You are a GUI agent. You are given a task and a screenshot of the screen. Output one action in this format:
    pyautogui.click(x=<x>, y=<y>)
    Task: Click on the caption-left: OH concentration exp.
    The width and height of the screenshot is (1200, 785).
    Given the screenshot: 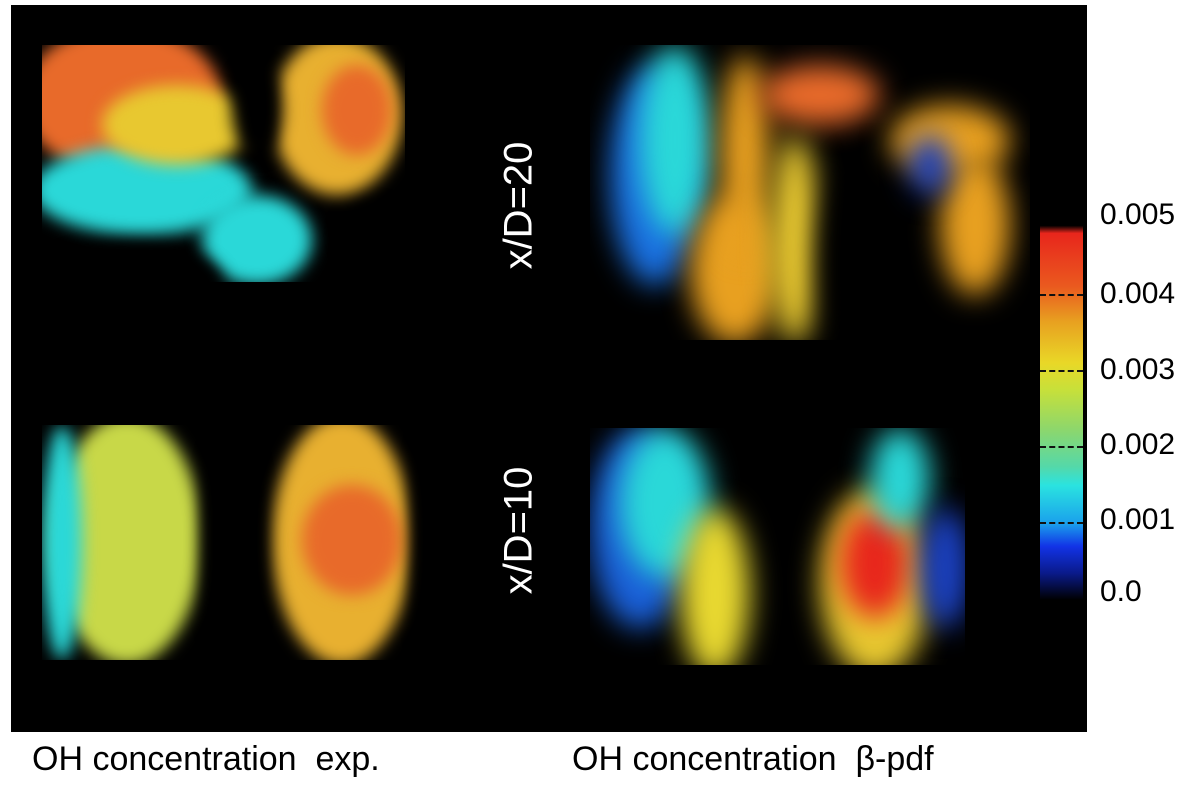 What is the action you would take?
    pyautogui.click(x=206, y=759)
    